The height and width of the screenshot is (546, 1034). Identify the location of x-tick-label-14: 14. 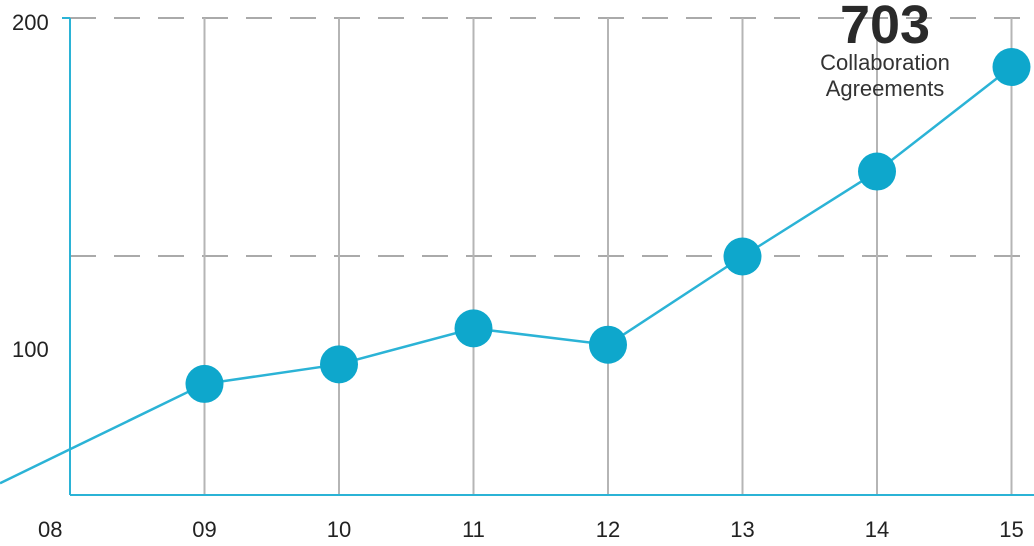
(877, 529).